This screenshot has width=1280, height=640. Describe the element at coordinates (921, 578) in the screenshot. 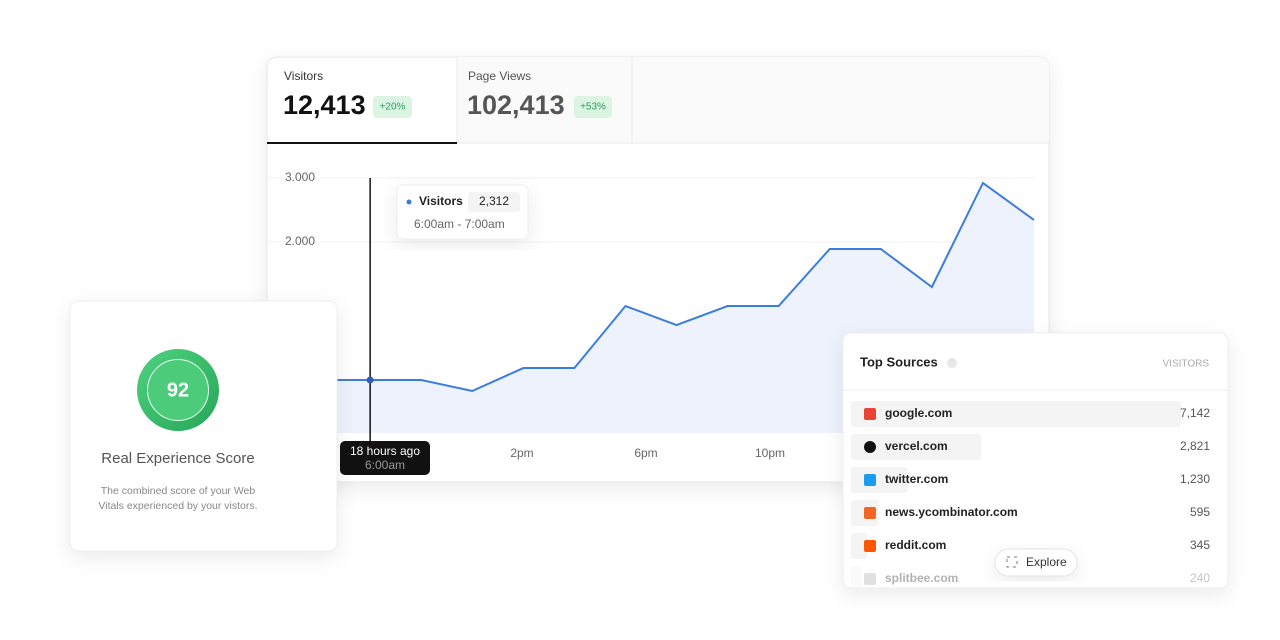

I see `source-name: splitbee.com` at that location.